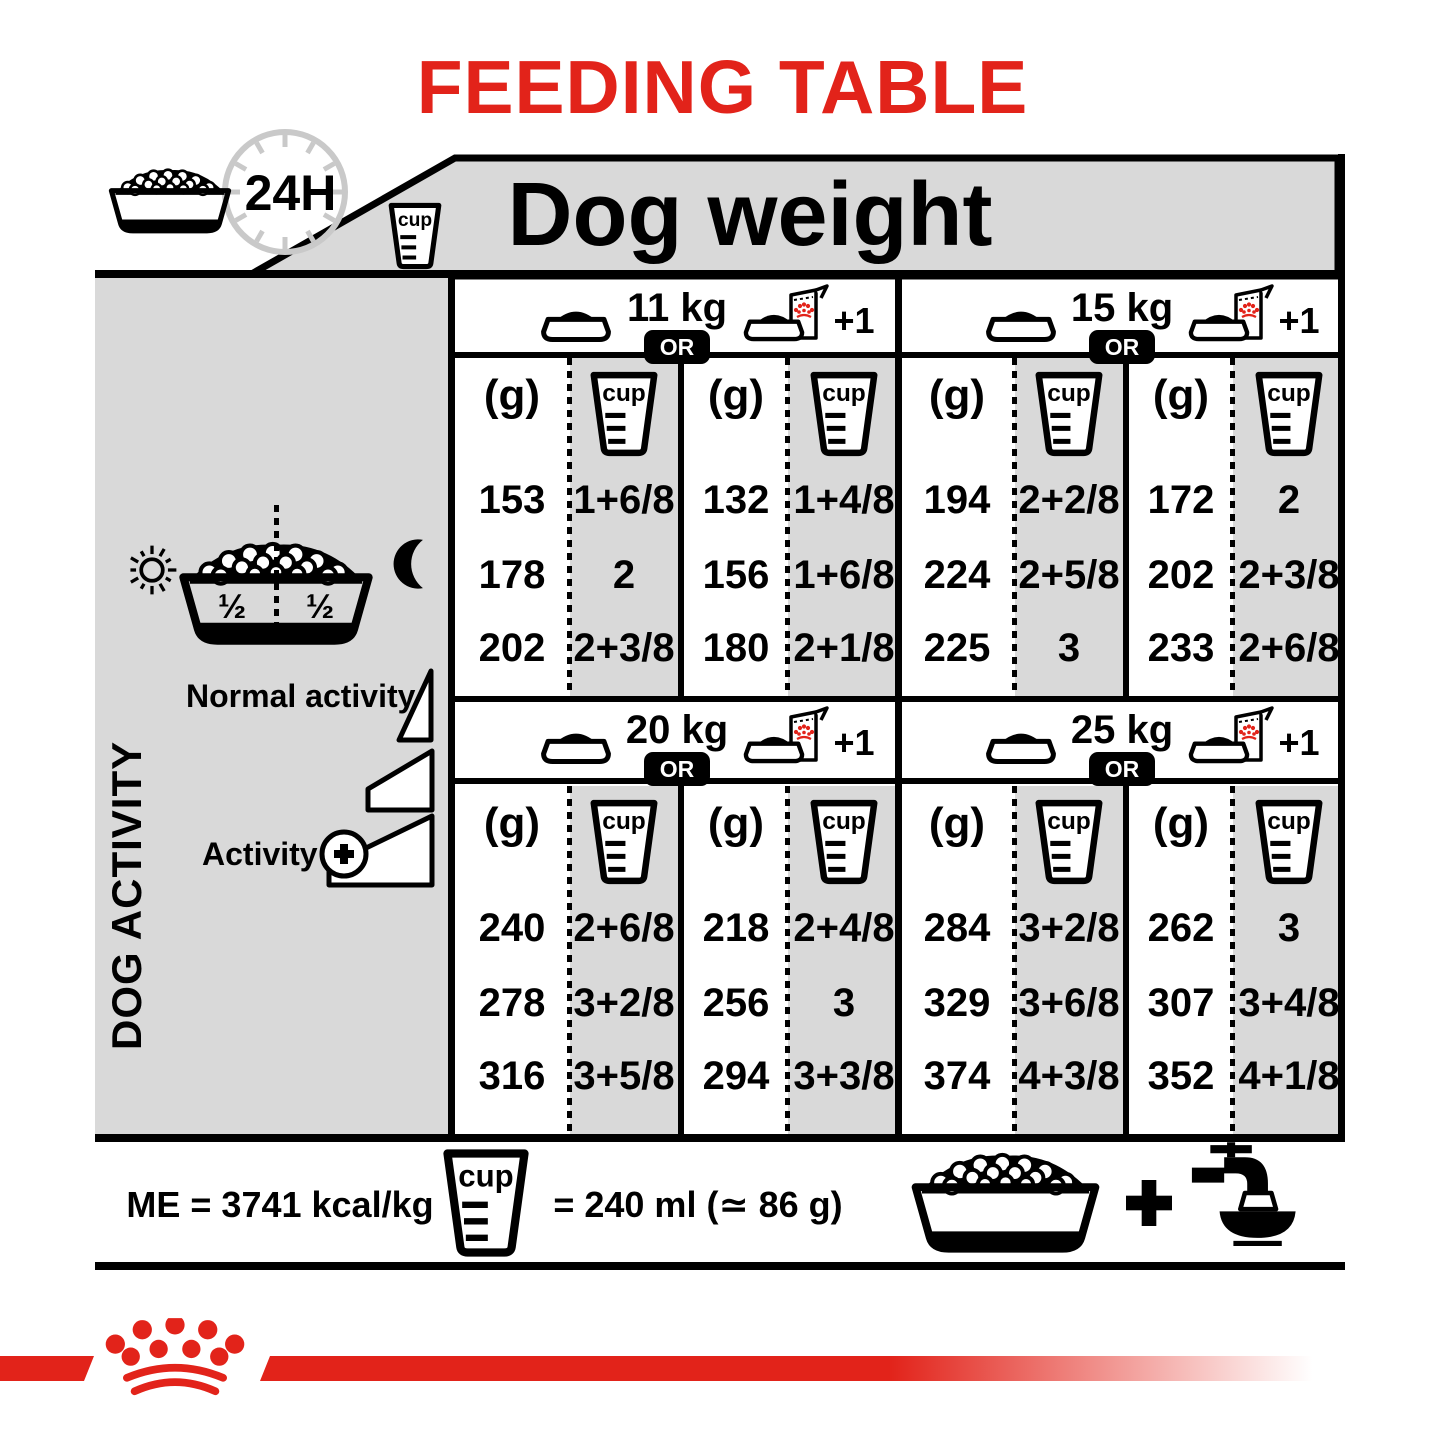  What do you see at coordinates (844, 928) in the screenshot?
I see `cups-value: 2+4/8` at bounding box center [844, 928].